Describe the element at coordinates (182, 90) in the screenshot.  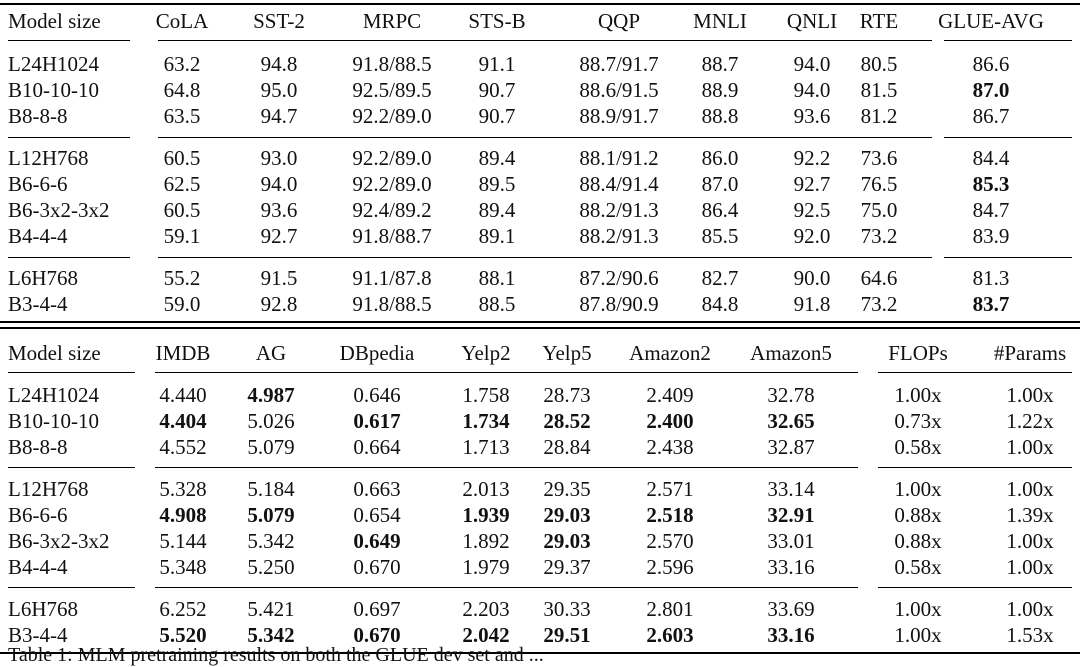
I see `top-value-cell: 64.8` at that location.